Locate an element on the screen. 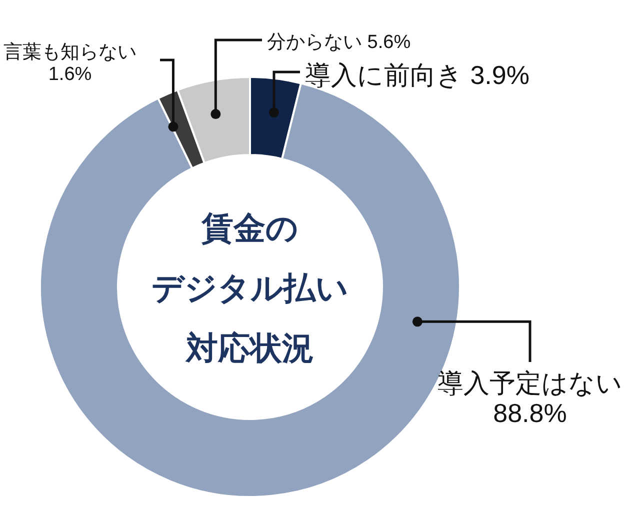  title: 対応状況 is located at coordinates (250, 348).